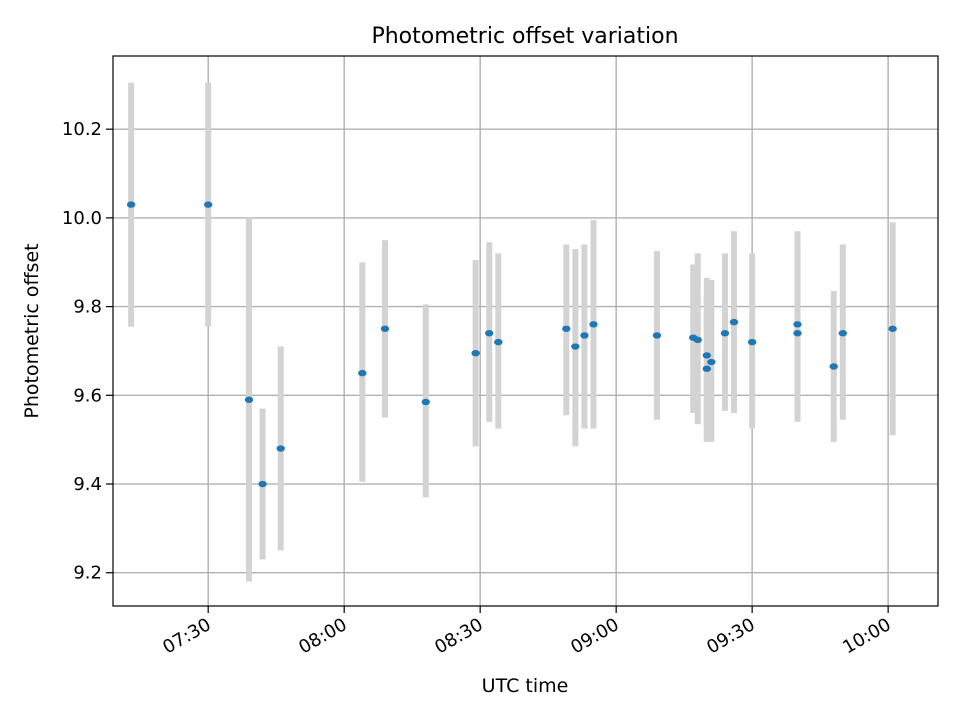 The height and width of the screenshot is (720, 960). What do you see at coordinates (730, 636) in the screenshot?
I see `x-tick-label: 09:30` at bounding box center [730, 636].